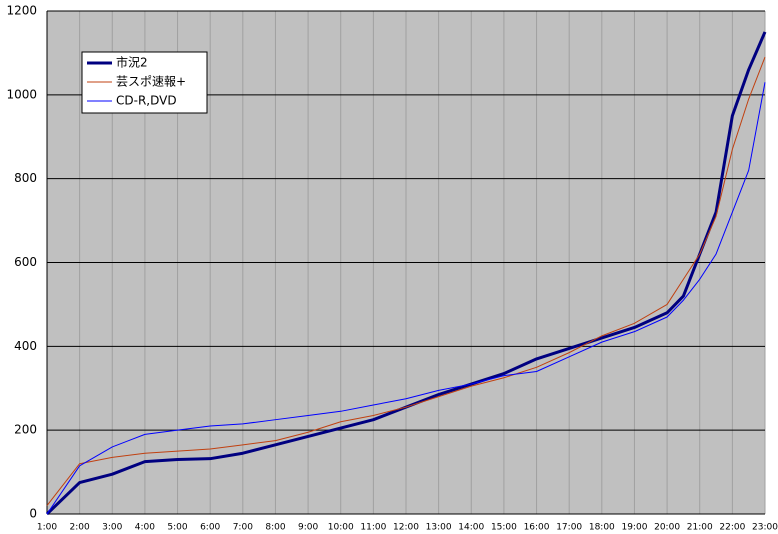  I want to click on x-tick-label: 14:00, so click(471, 528).